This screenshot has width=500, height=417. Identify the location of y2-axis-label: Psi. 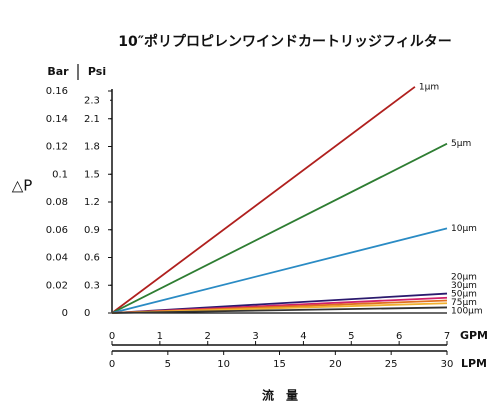
(97, 71).